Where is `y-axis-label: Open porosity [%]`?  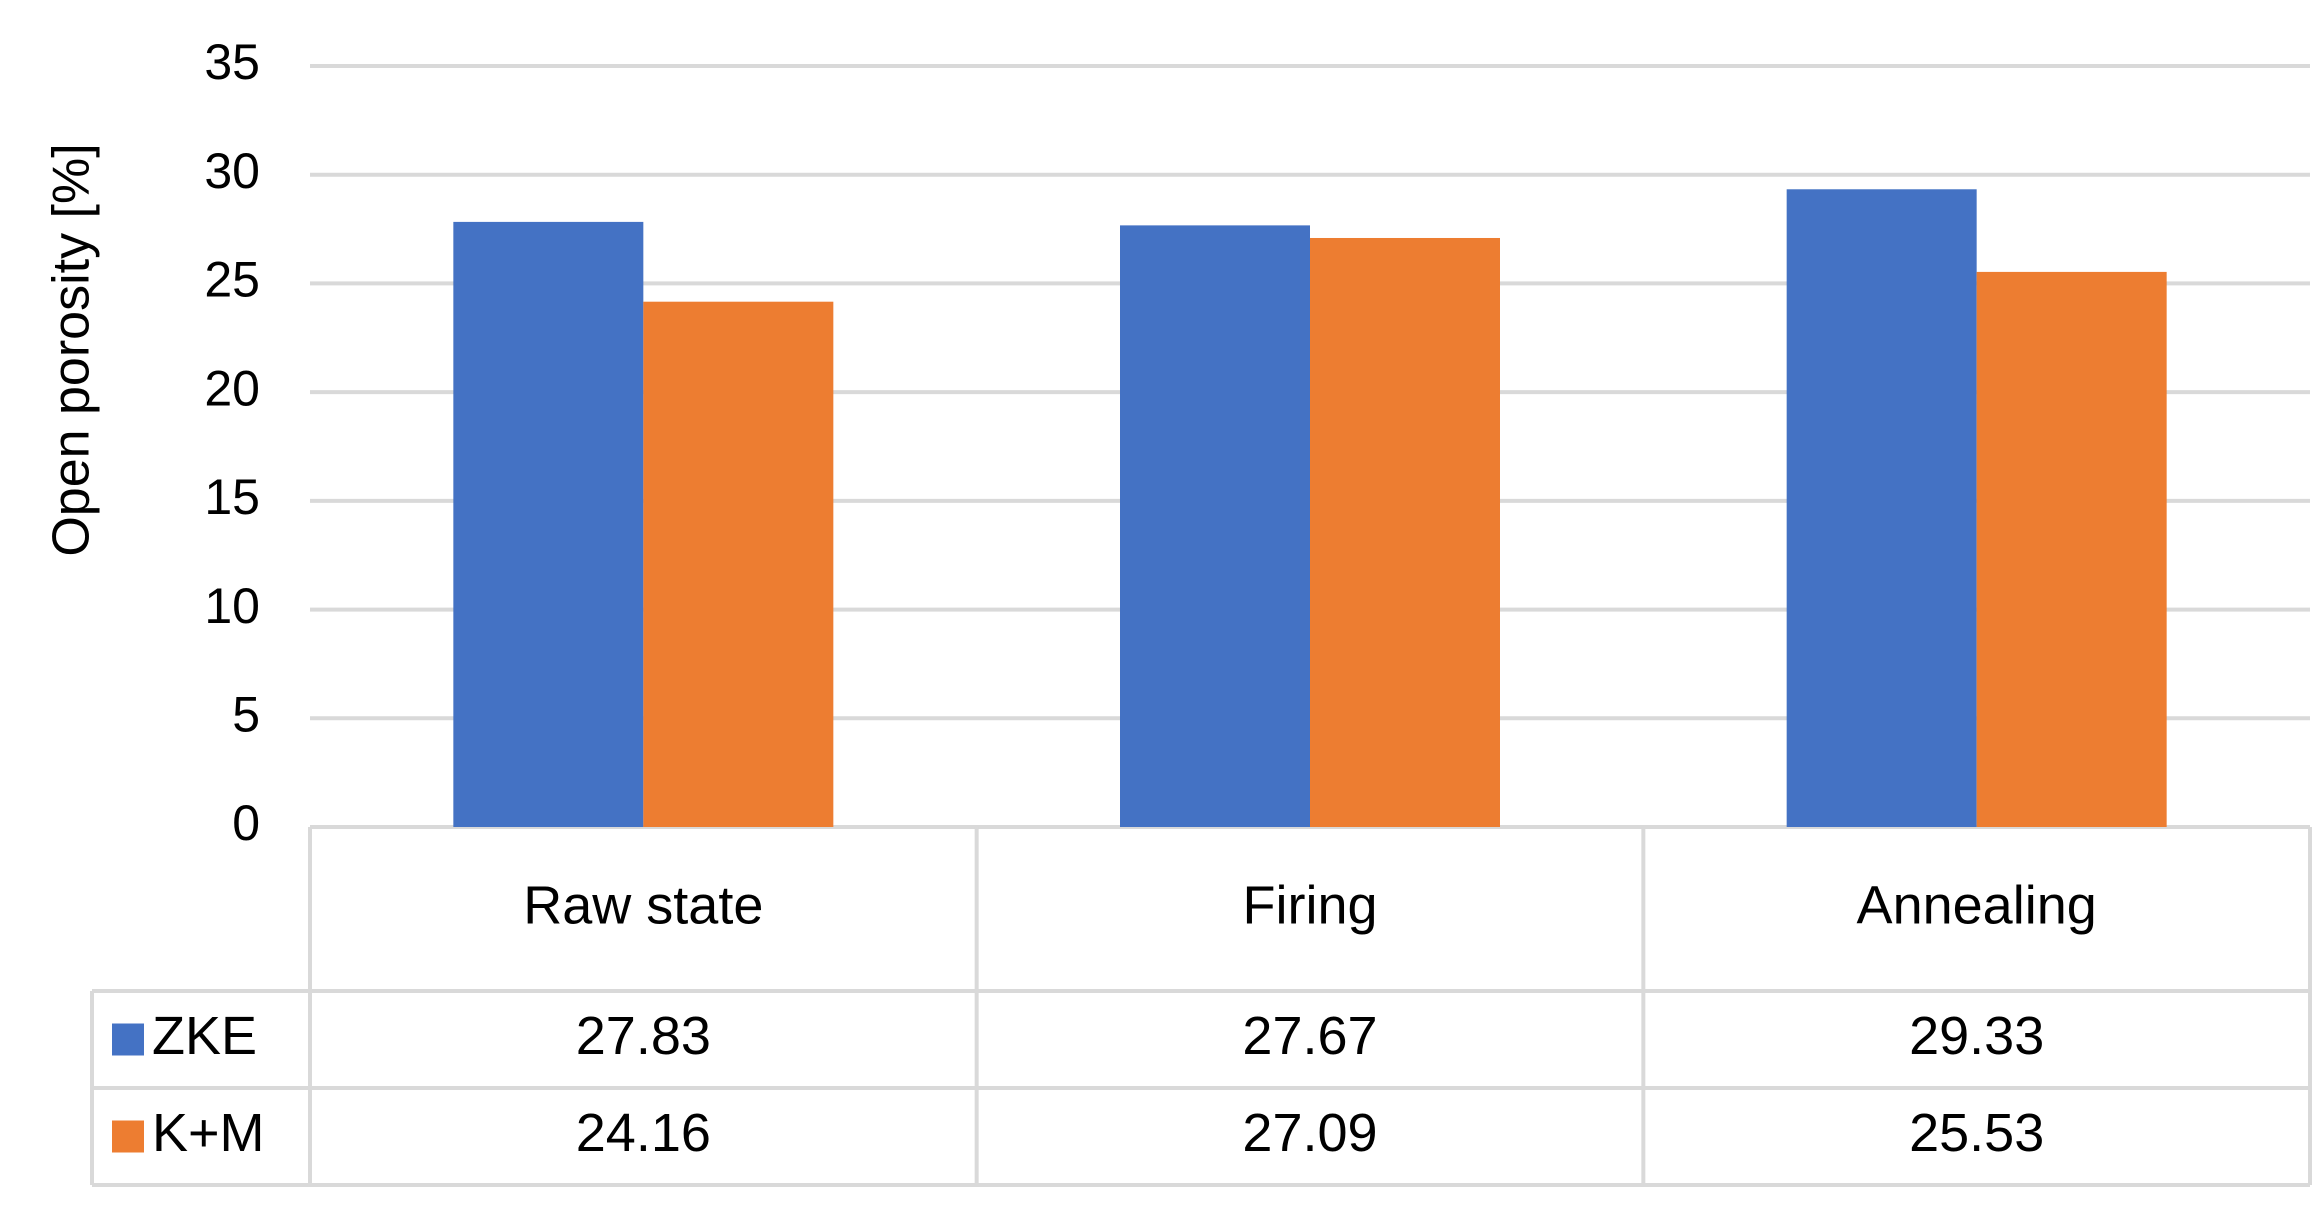 y-axis-label: Open porosity [%] is located at coordinates (72, 349).